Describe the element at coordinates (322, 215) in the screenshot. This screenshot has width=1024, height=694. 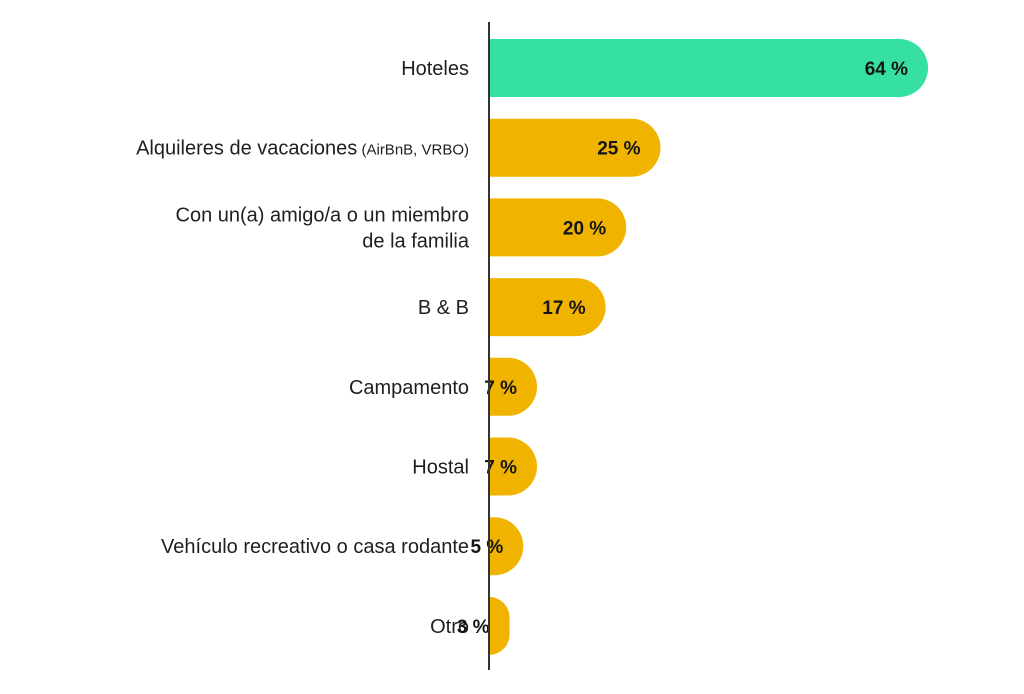
I see `category-label: Con un(a) amigo/a o un miembro` at that location.